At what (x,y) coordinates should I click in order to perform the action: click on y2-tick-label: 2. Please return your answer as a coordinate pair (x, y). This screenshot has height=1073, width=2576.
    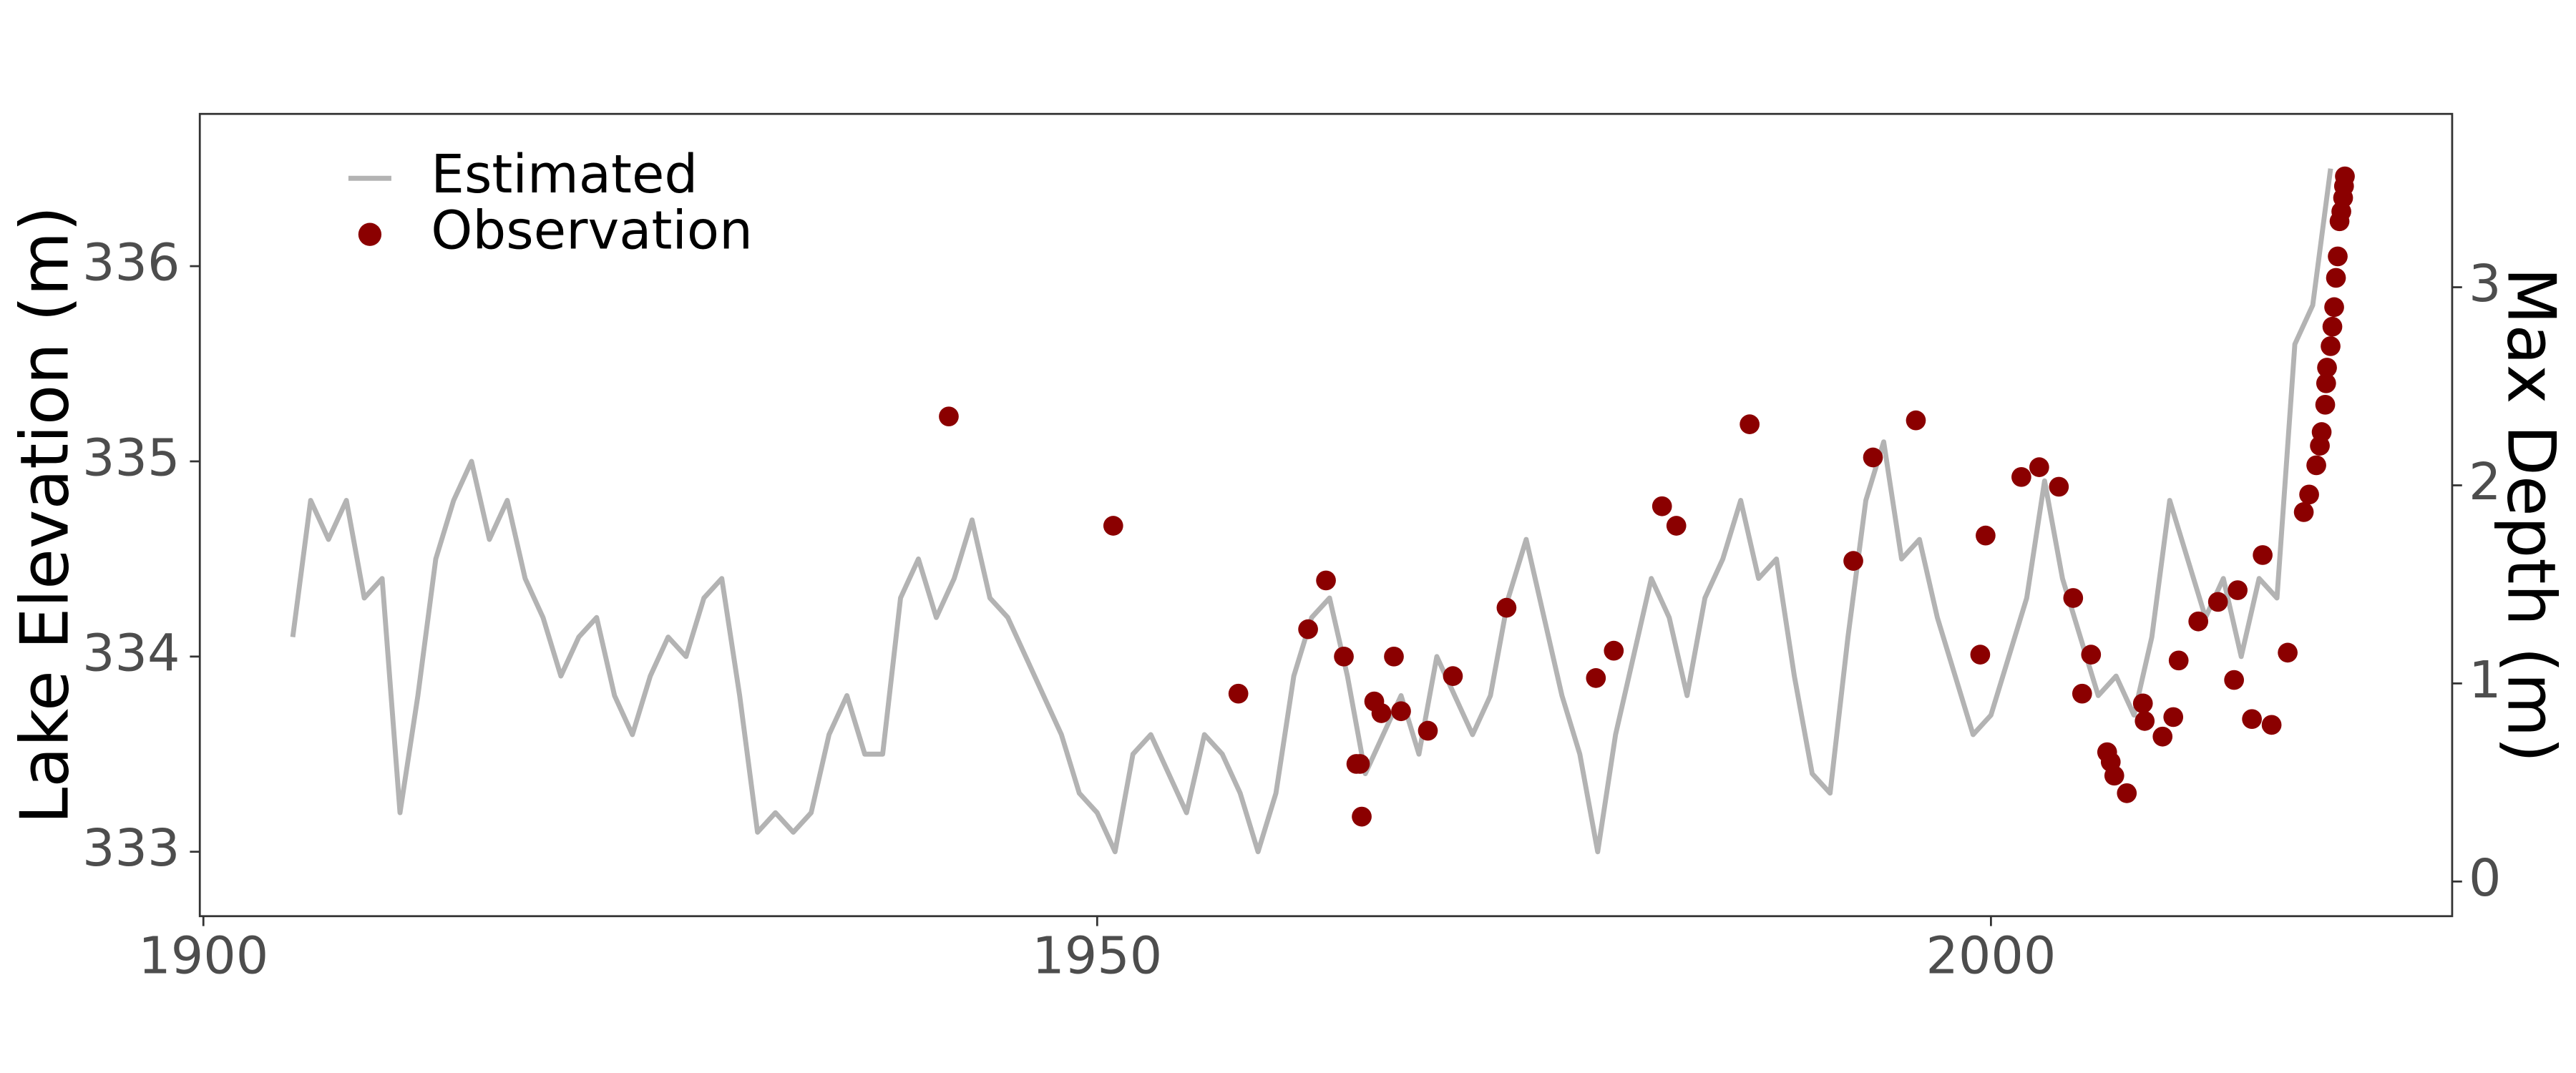
    Looking at the image, I should click on (2485, 482).